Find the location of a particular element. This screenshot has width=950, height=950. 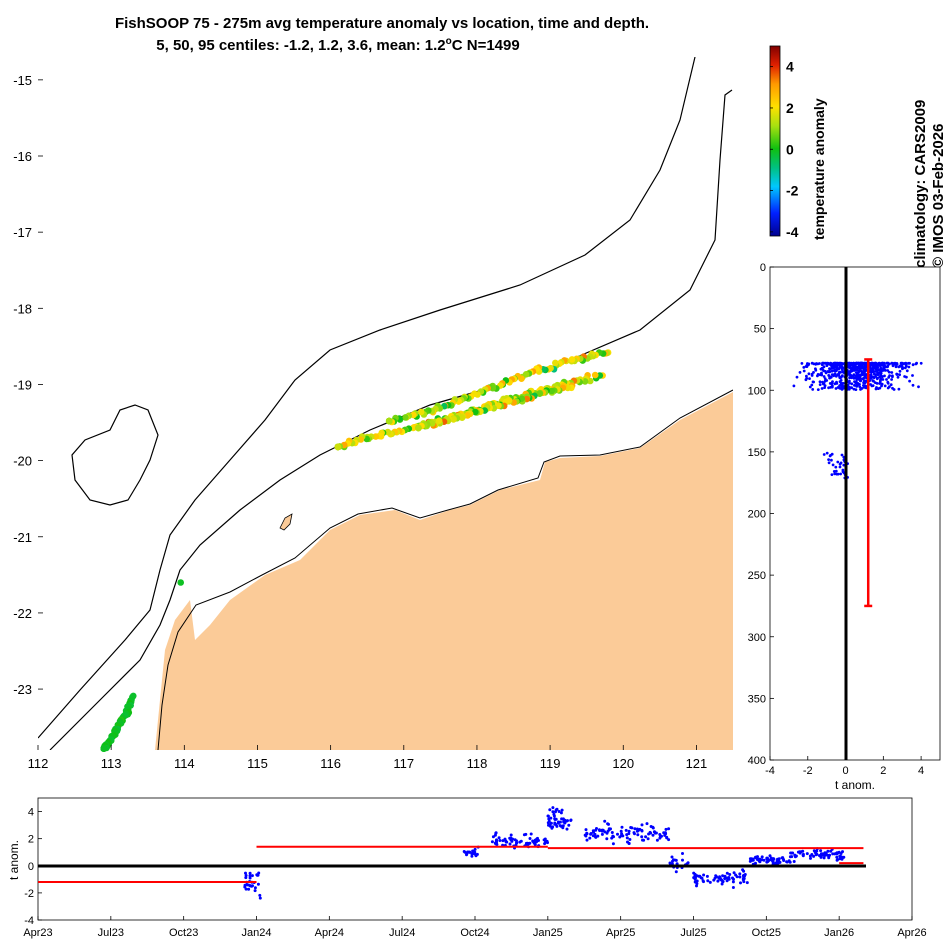

island is located at coordinates (286, 522).